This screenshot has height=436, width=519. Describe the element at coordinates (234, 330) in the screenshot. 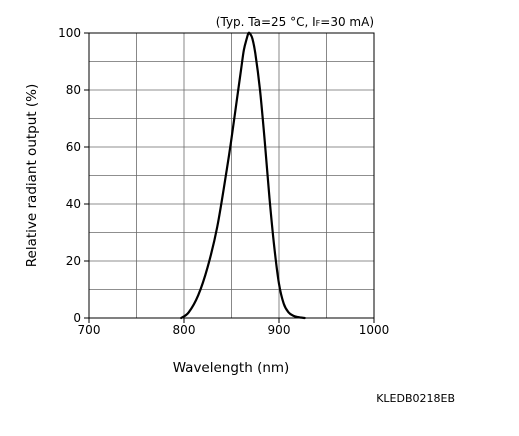

I see `x-tick-labels: 700 800 900 1000` at that location.